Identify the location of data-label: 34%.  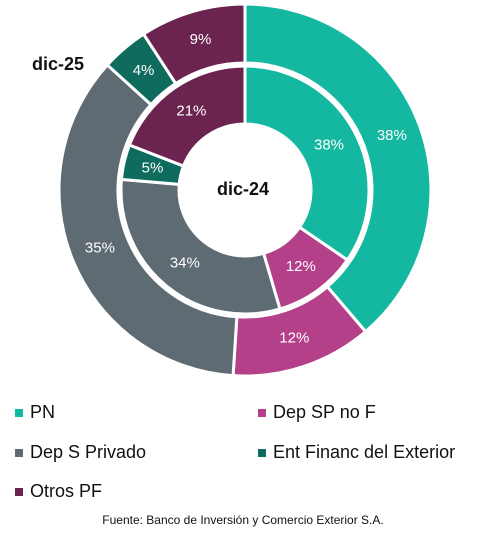
(185, 263).